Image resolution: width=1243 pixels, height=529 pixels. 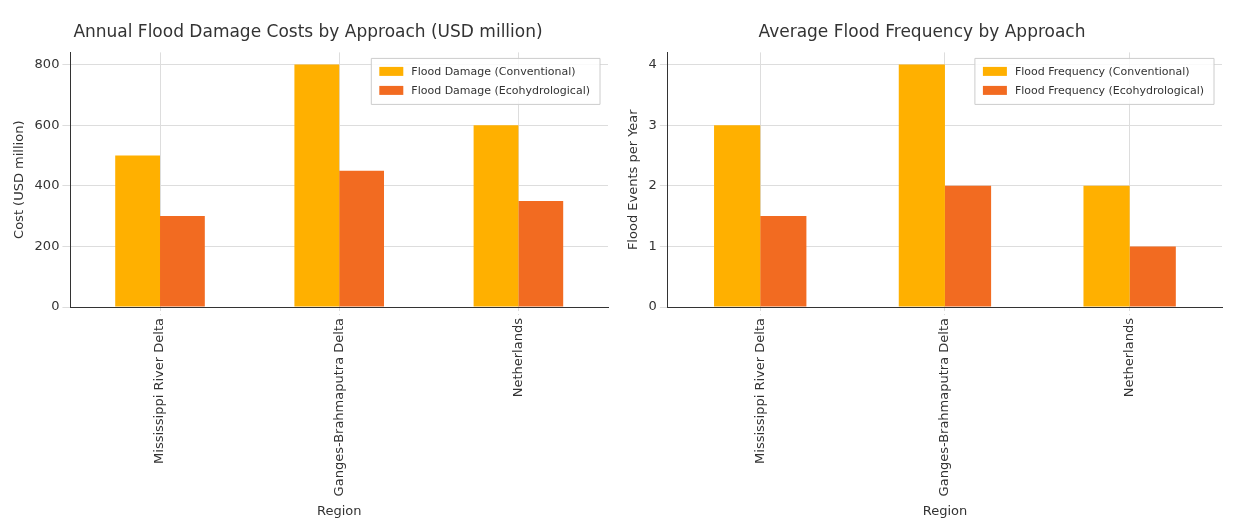 I want to click on y-axis-title: Cost (USD million), so click(x=19, y=179).